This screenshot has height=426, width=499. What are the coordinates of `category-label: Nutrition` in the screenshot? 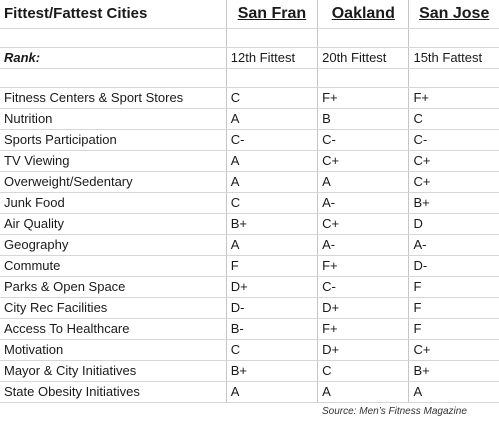 It's located at (113, 119).